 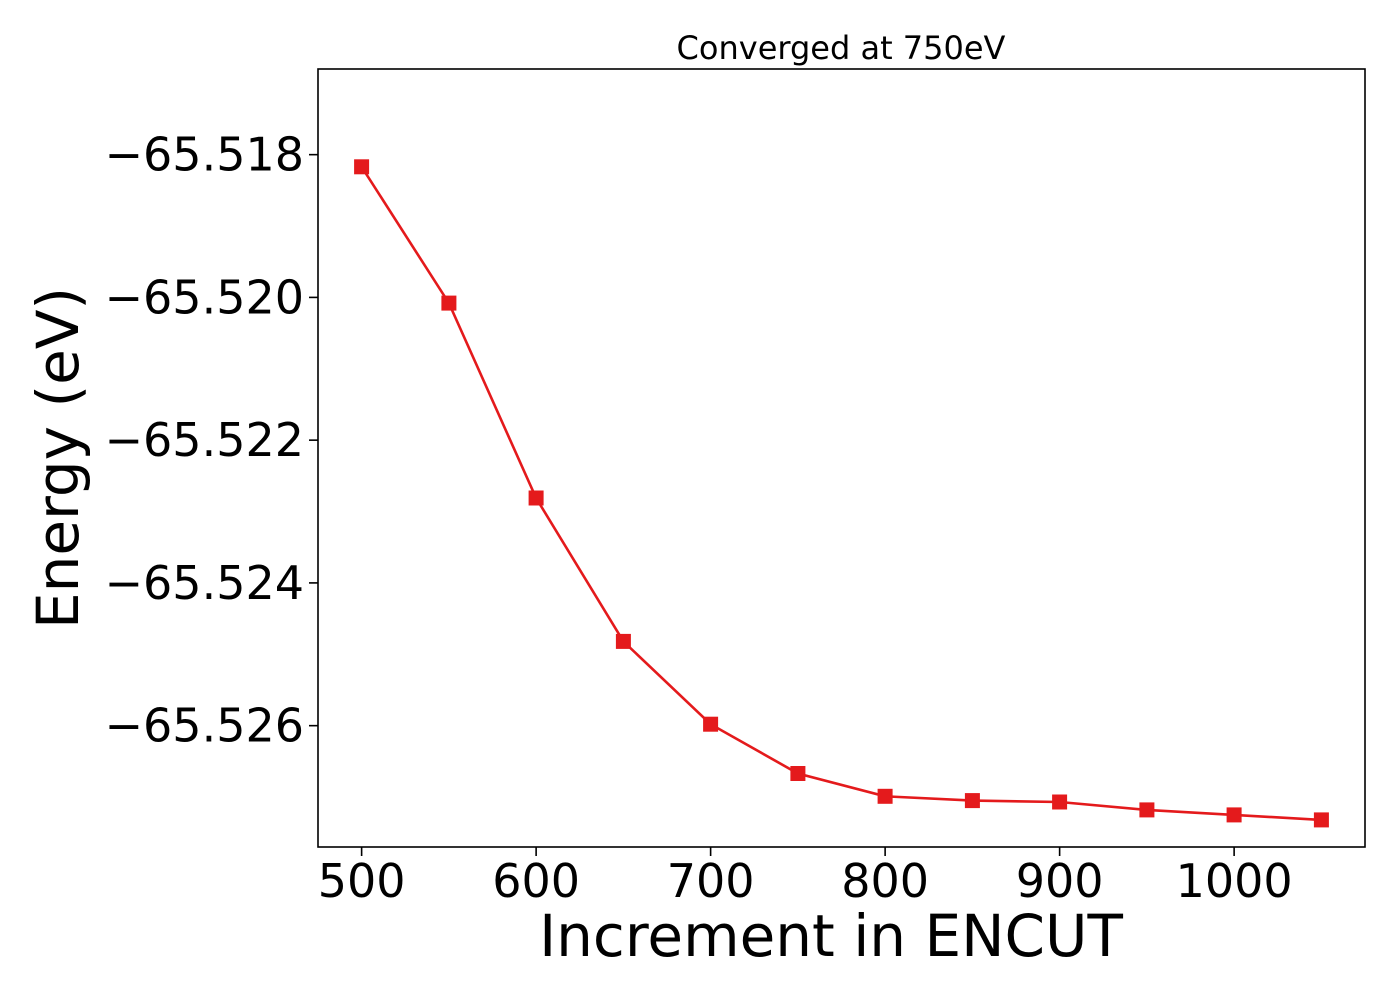 What do you see at coordinates (885, 881) in the screenshot?
I see `x-tick-label: 800` at bounding box center [885, 881].